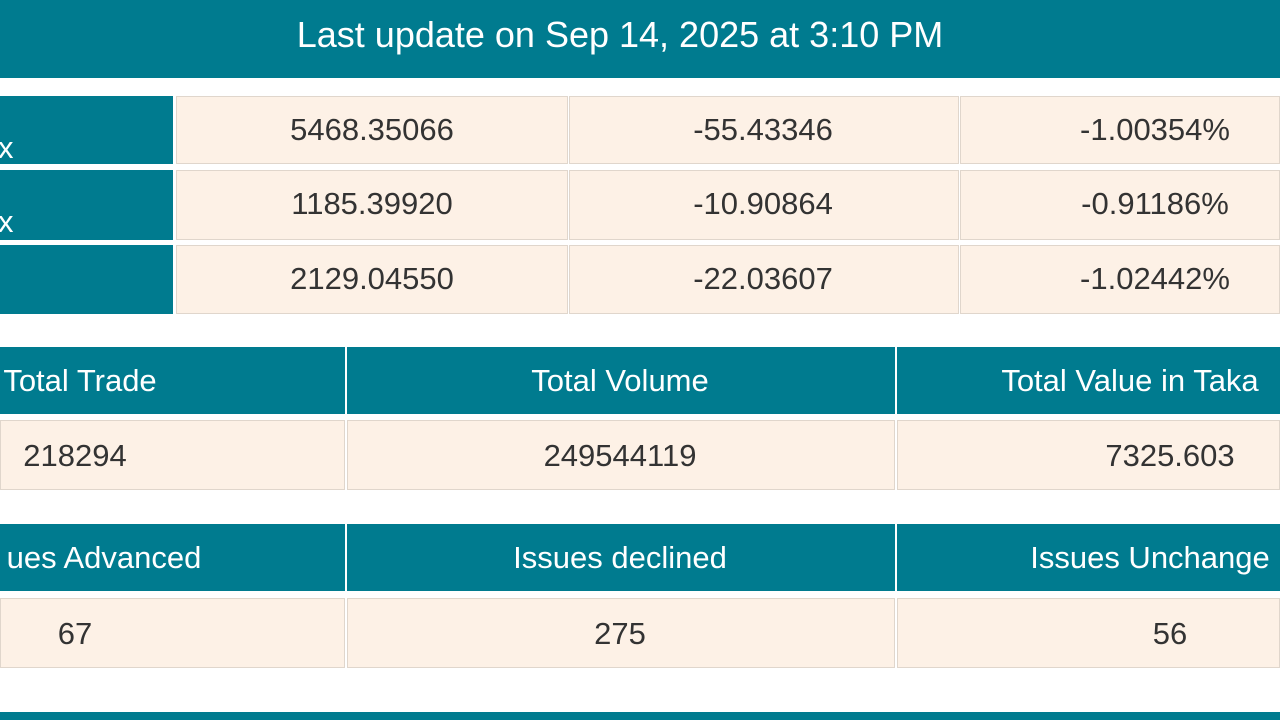 This screenshot has height=720, width=1280. What do you see at coordinates (640, 716) in the screenshot?
I see `bottom-bar` at bounding box center [640, 716].